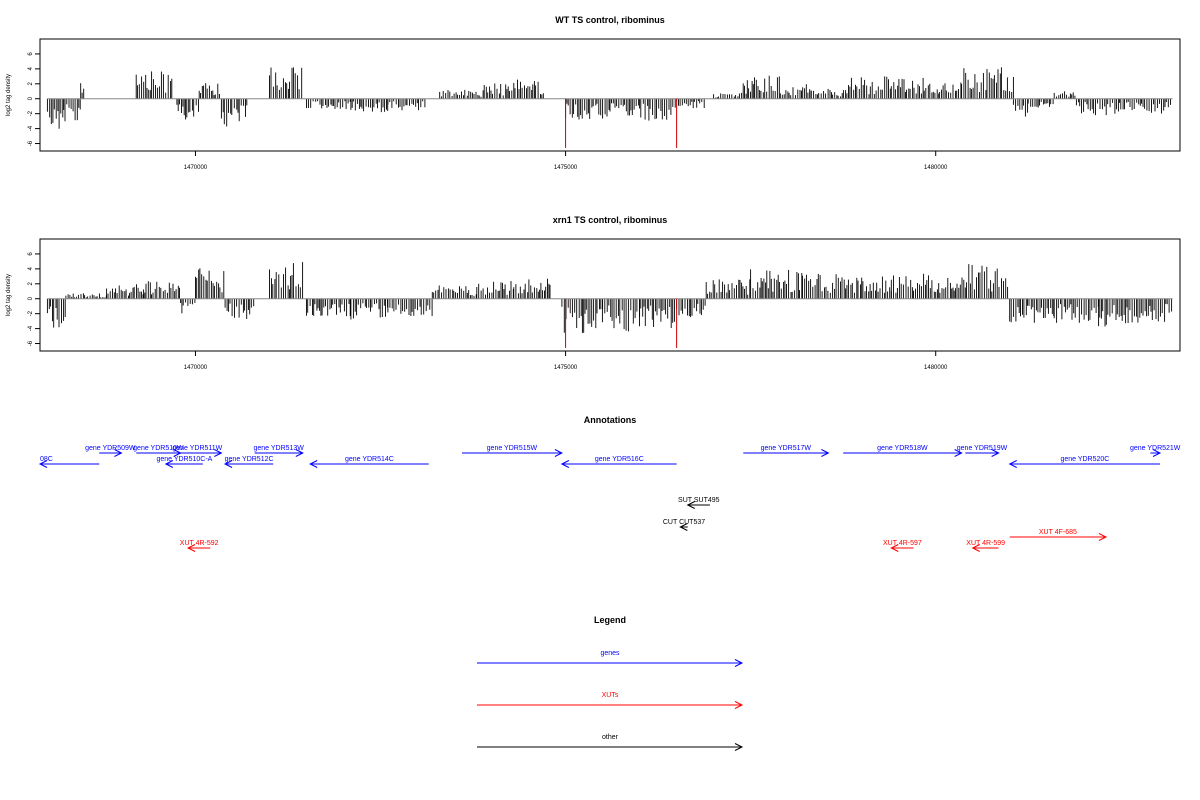 Image resolution: width=1200 pixels, height=800 pixels. I want to click on y-tick-label: 0, so click(31, 298).